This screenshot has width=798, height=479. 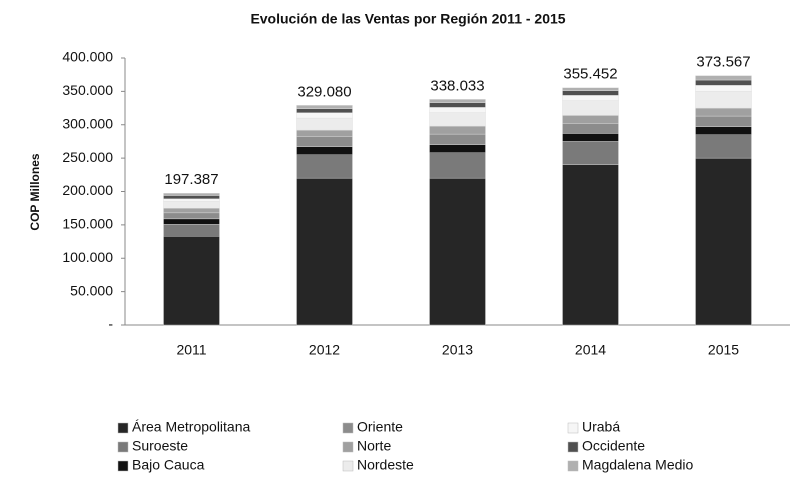 I want to click on y-tick-label: 200.000, so click(x=87, y=190).